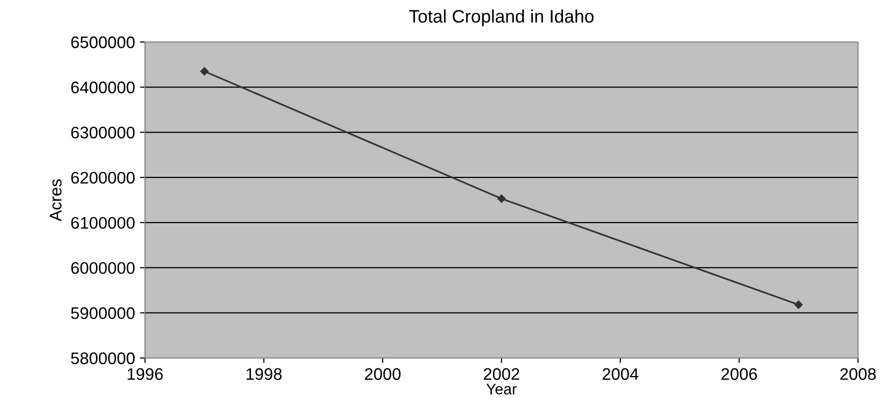 The image size is (882, 410). Describe the element at coordinates (145, 374) in the screenshot. I see `x-tick-label: 1996` at that location.